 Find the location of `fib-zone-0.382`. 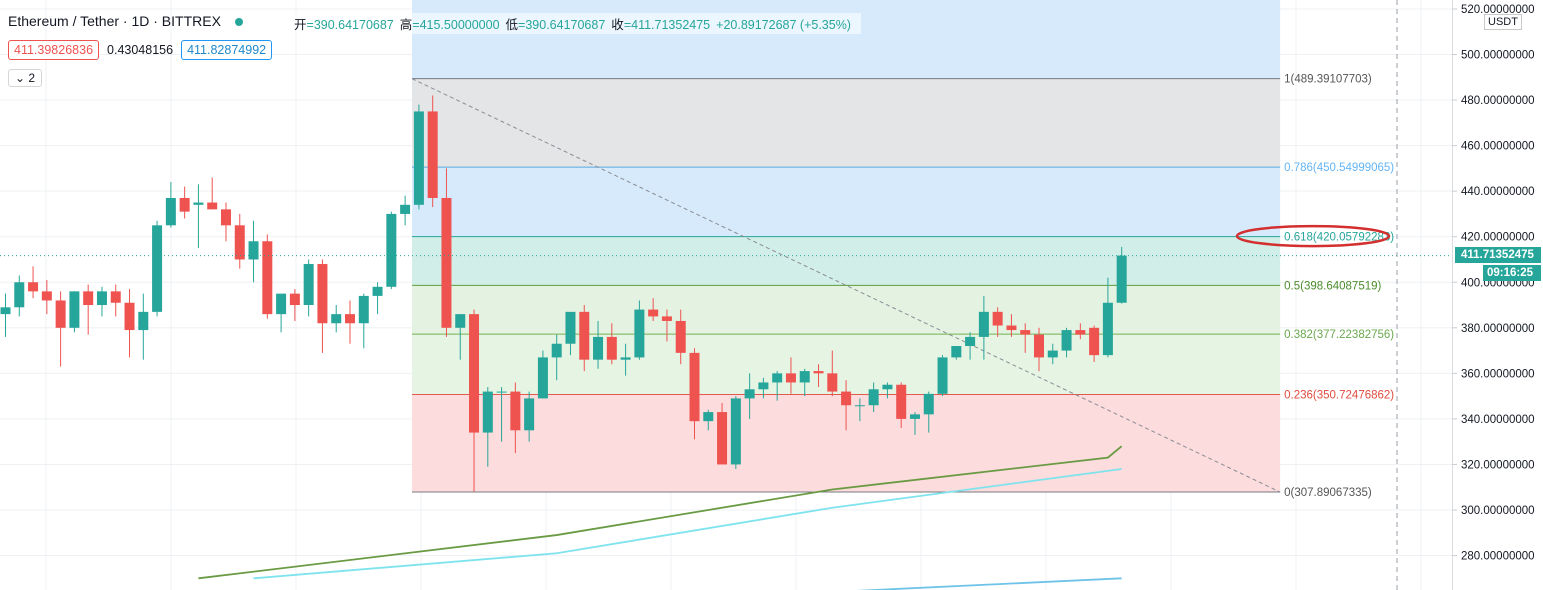

fib-zone-0.382 is located at coordinates (846, 310).